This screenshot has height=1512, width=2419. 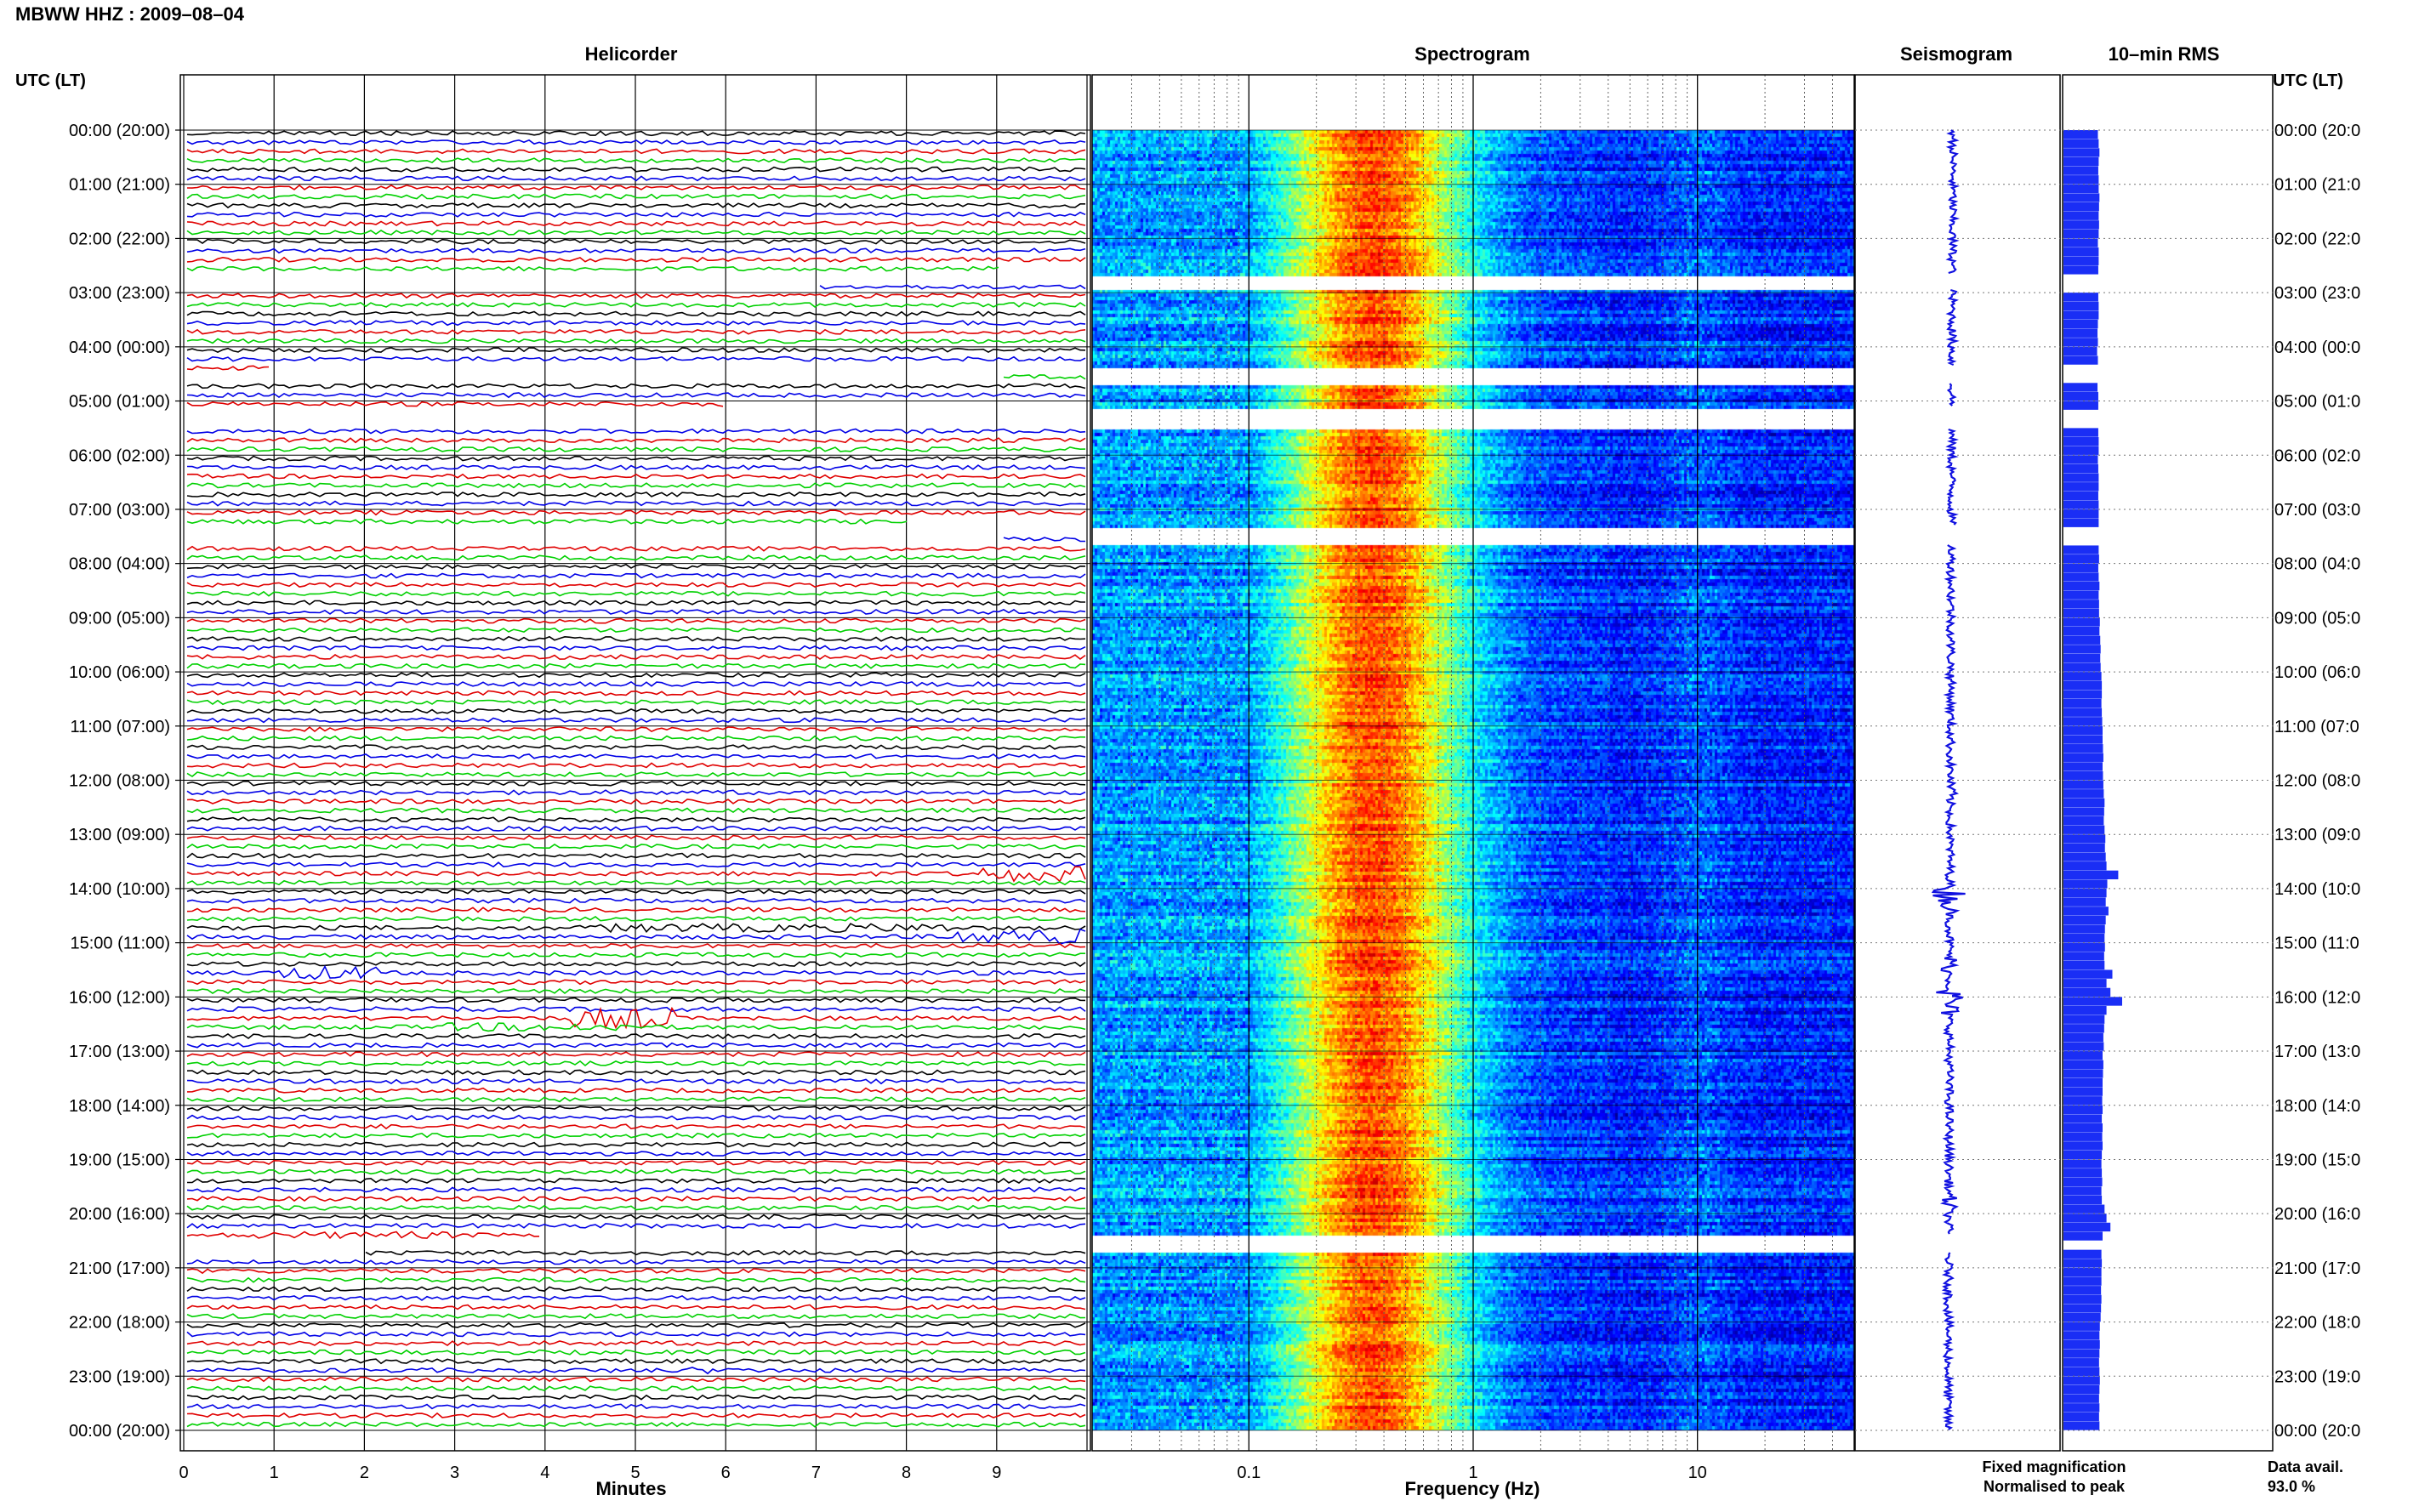 I want to click on hour-label-left: 23:00 (19:00), so click(x=119, y=1376).